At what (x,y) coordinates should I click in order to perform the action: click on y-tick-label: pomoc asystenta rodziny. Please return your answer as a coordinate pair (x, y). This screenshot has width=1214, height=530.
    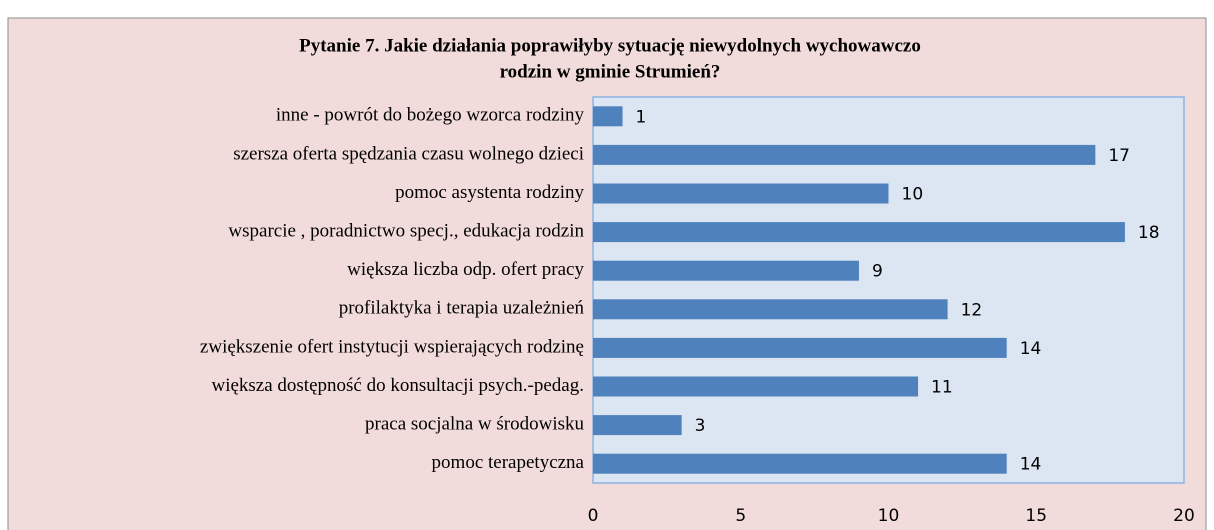
    Looking at the image, I should click on (489, 192).